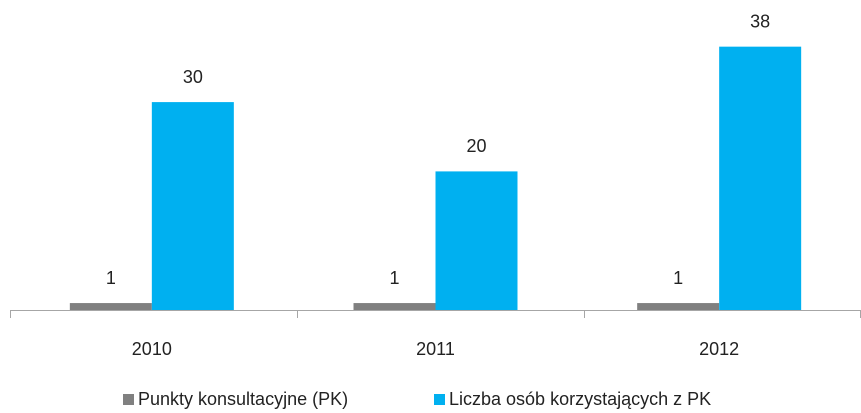 Image resolution: width=861 pixels, height=413 pixels. What do you see at coordinates (719, 349) in the screenshot?
I see `x-tick-label: 2012` at bounding box center [719, 349].